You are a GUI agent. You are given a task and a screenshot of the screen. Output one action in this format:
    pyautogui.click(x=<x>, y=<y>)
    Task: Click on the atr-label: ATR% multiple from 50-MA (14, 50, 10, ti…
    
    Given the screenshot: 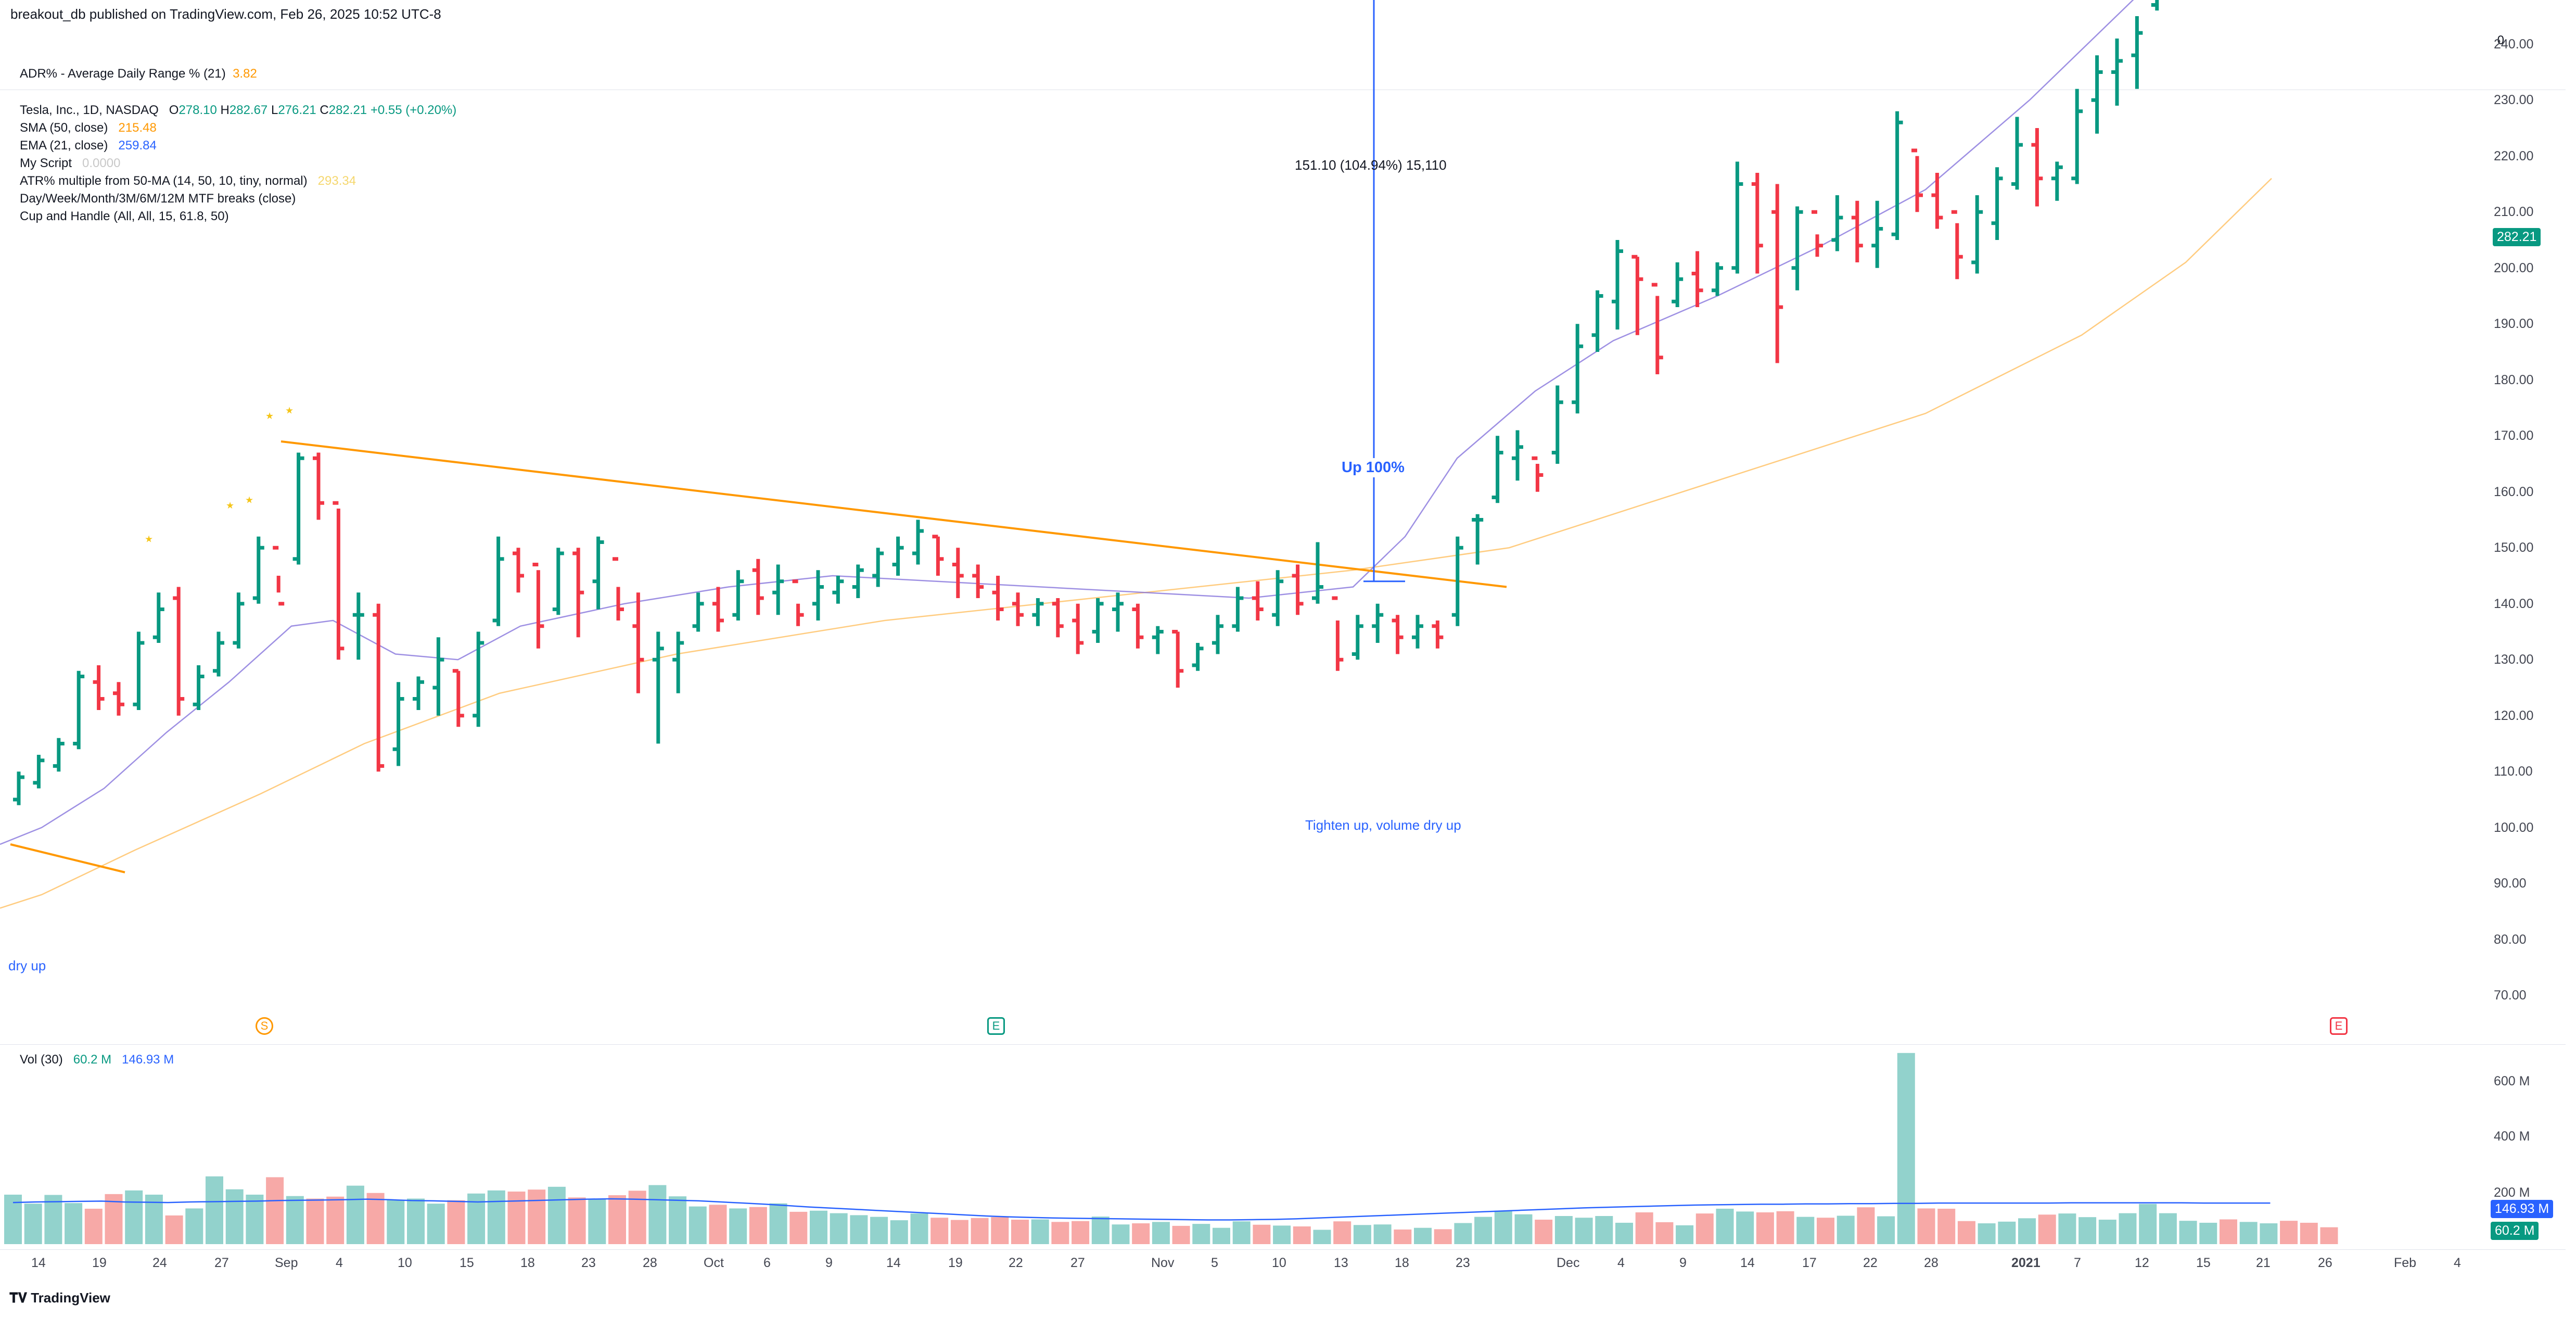 What is the action you would take?
    pyautogui.click(x=164, y=181)
    